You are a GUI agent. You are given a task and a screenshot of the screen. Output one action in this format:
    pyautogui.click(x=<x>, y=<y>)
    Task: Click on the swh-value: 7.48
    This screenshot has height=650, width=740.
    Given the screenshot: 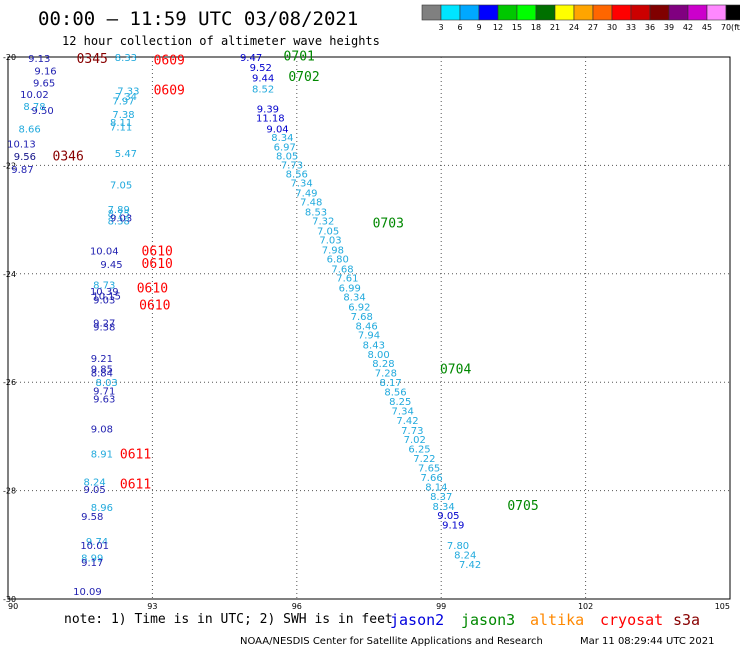 What is the action you would take?
    pyautogui.click(x=311, y=203)
    